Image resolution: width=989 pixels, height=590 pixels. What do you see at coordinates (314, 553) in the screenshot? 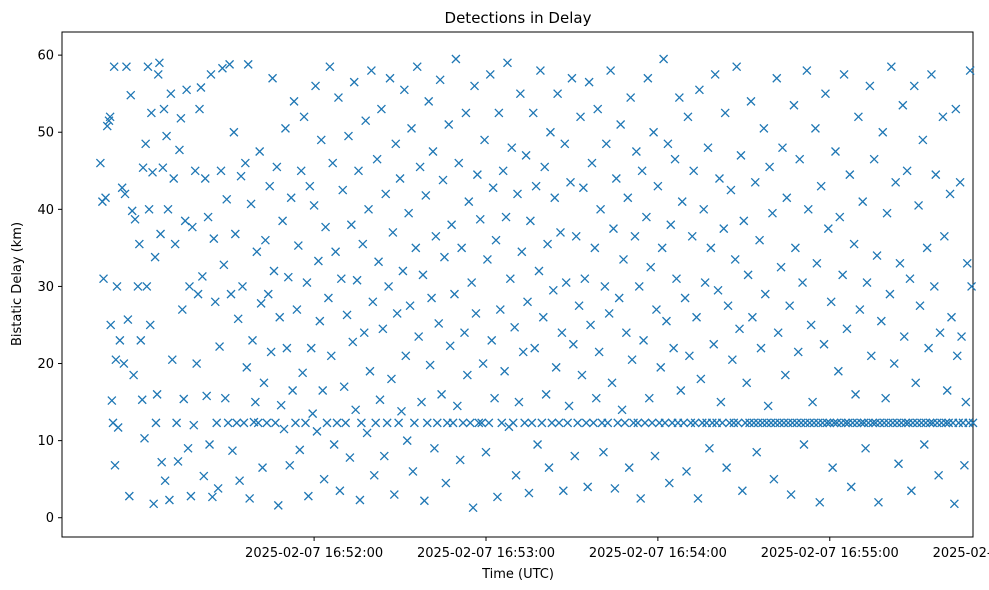
I see `x-tick-label: 2025-02-07 16:52:00` at bounding box center [314, 553].